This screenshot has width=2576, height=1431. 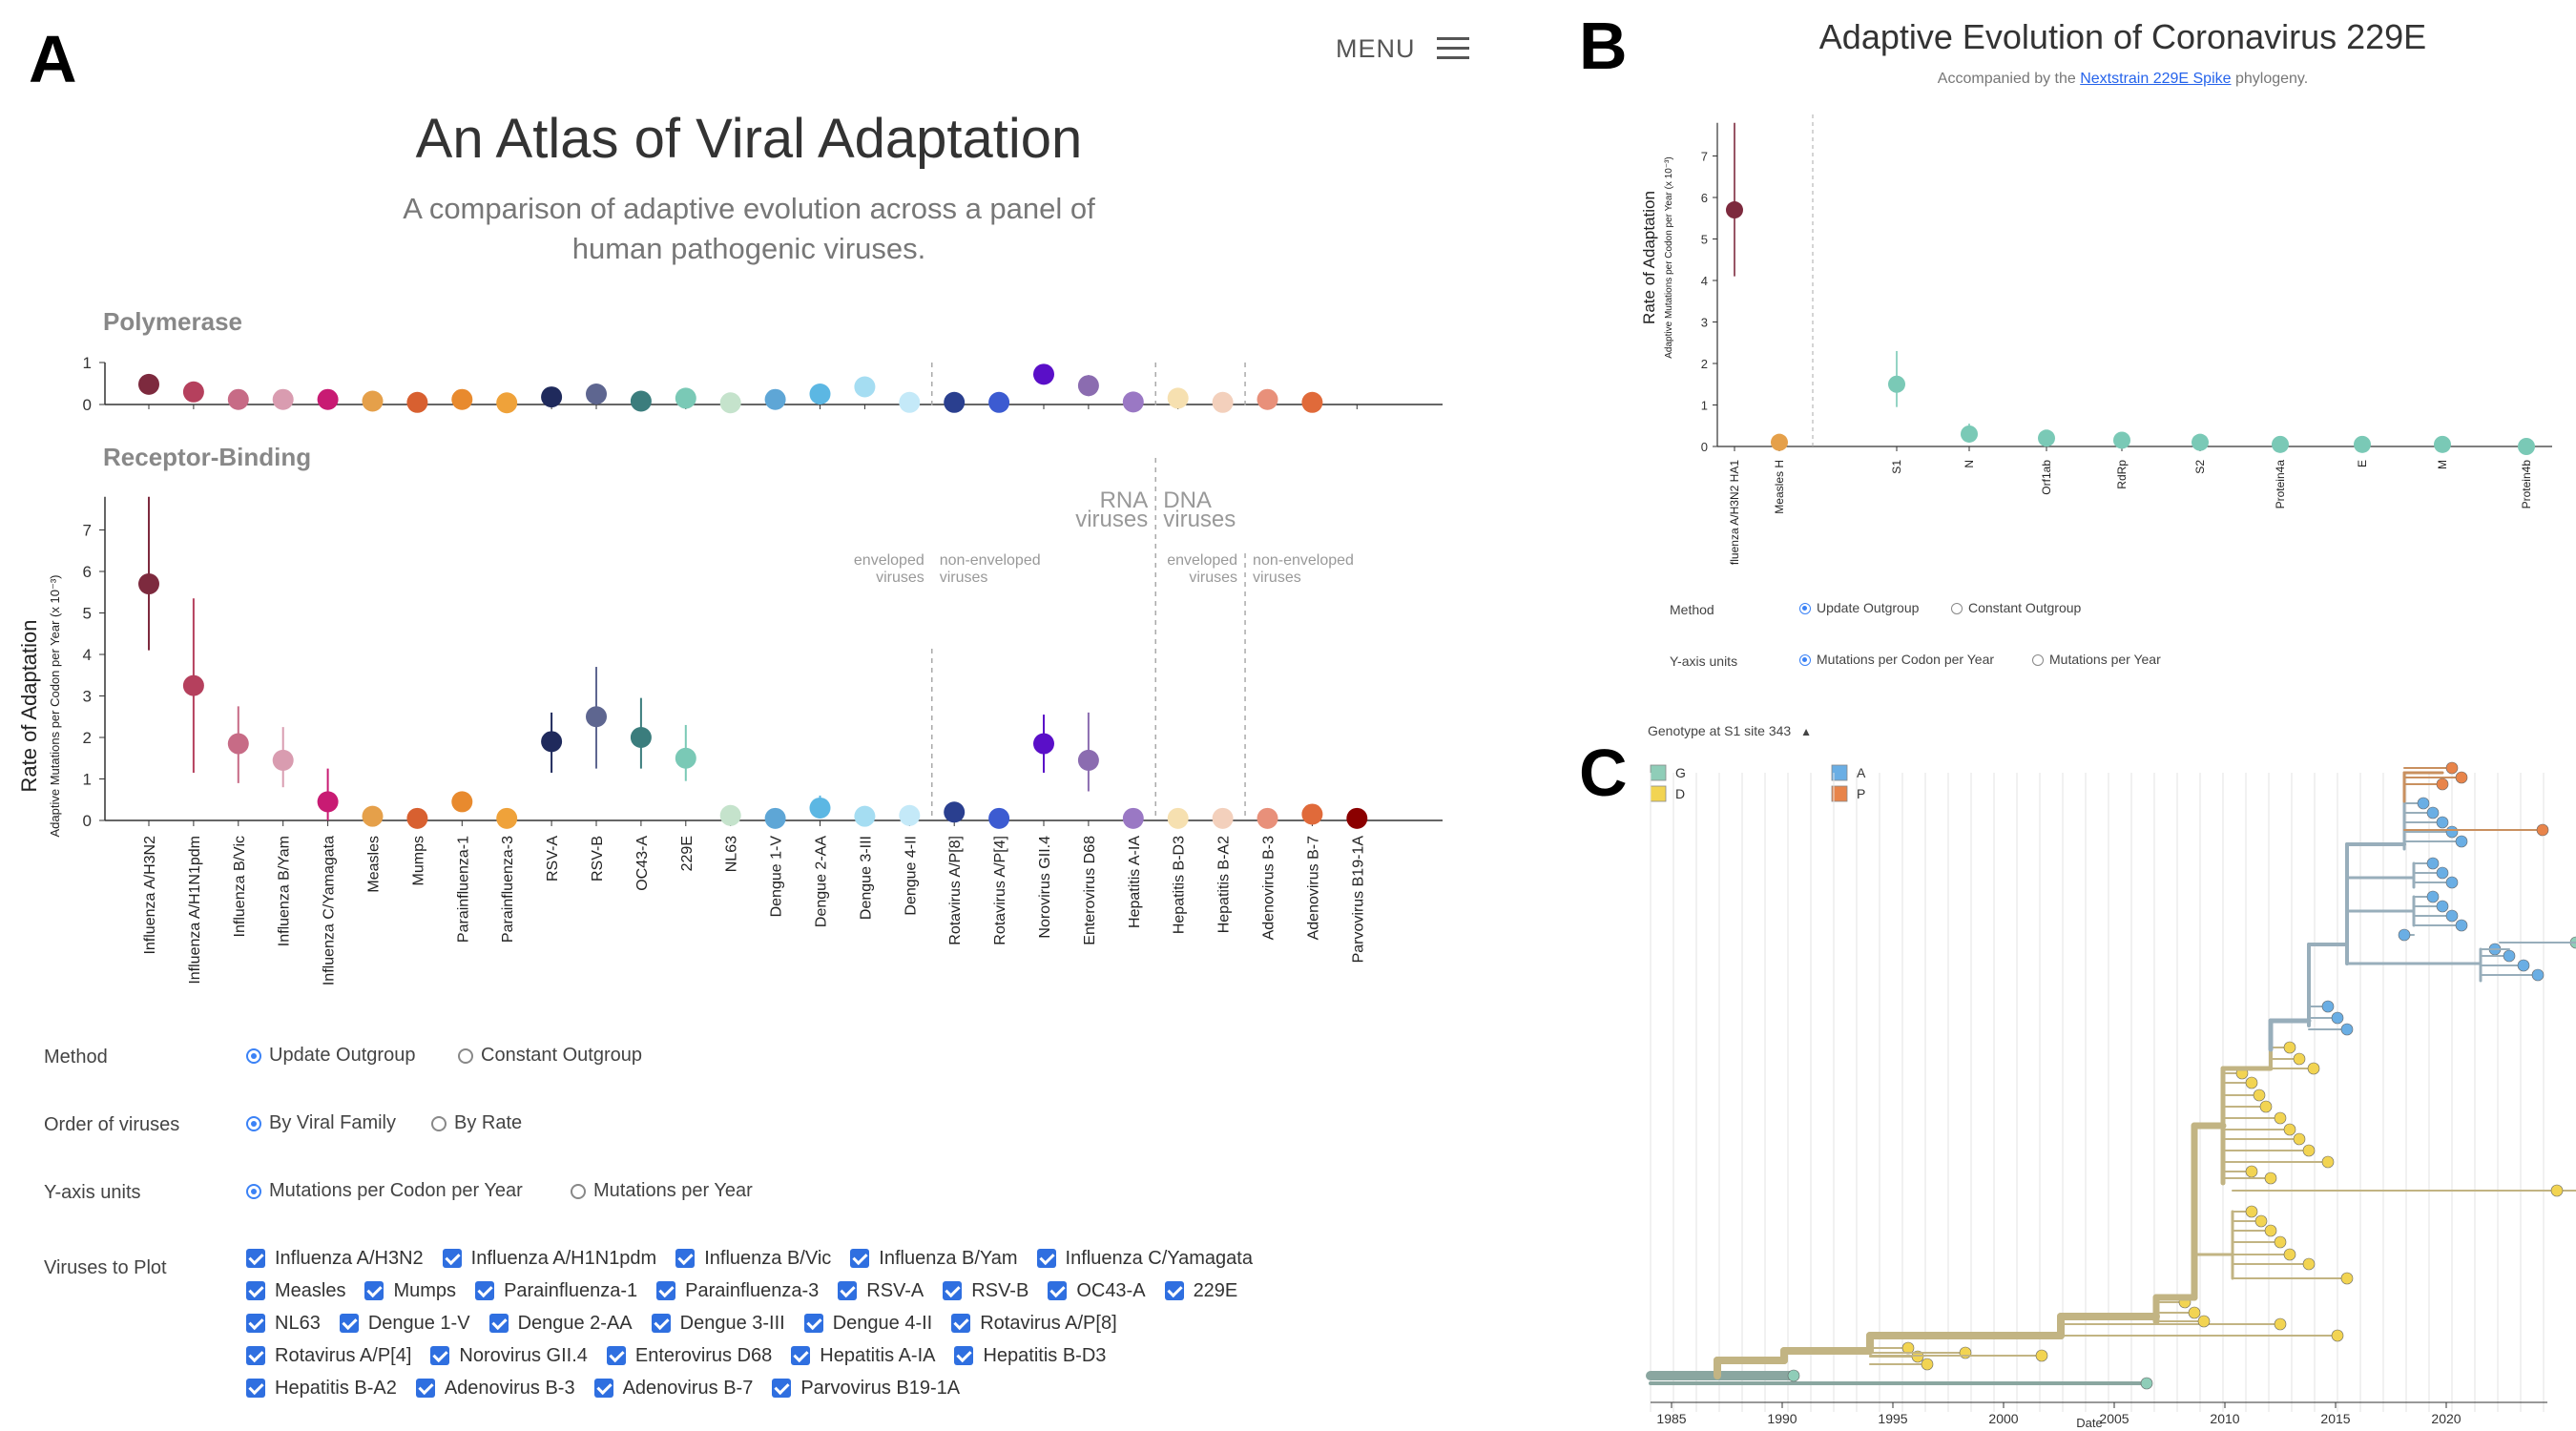 What do you see at coordinates (934, 1259) in the screenshot?
I see `virus-checkbox: Influenza B/Yam` at bounding box center [934, 1259].